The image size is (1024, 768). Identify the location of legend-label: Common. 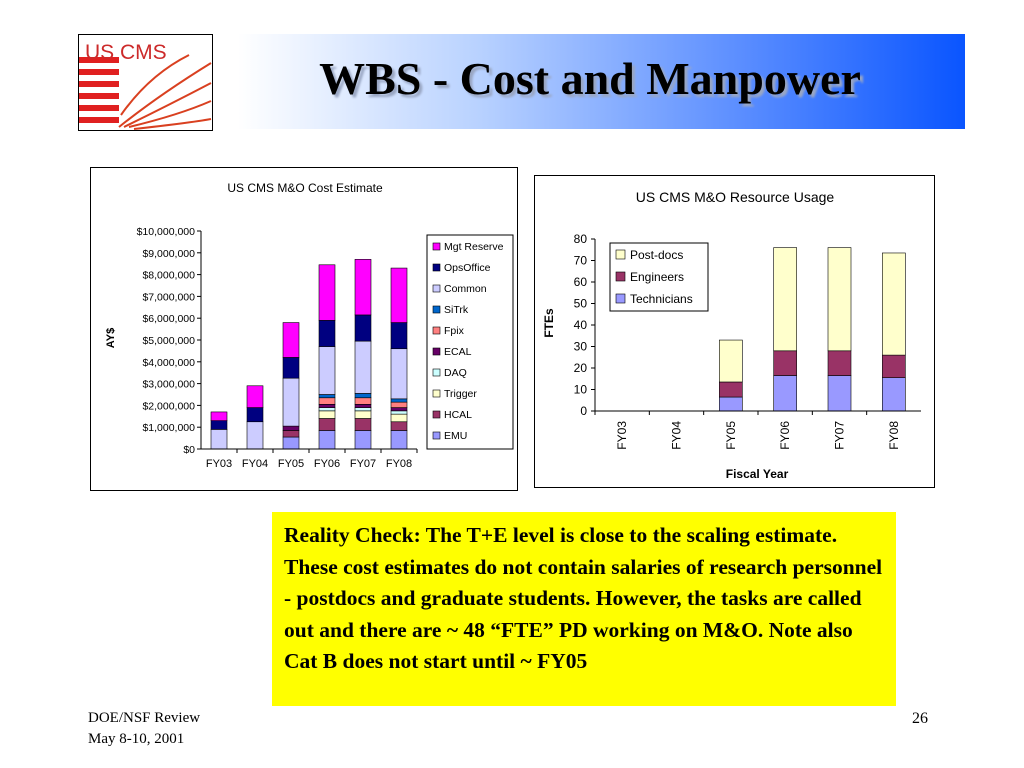
(465, 289).